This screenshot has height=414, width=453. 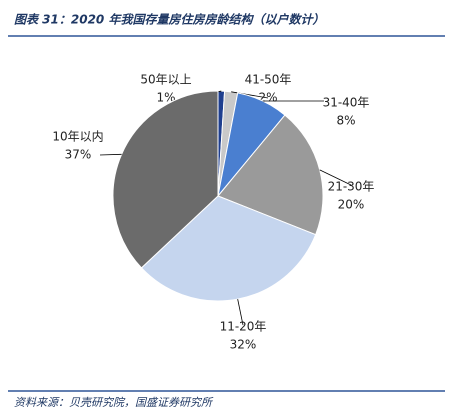 What do you see at coordinates (243, 345) in the screenshot?
I see `value-label: 32%` at bounding box center [243, 345].